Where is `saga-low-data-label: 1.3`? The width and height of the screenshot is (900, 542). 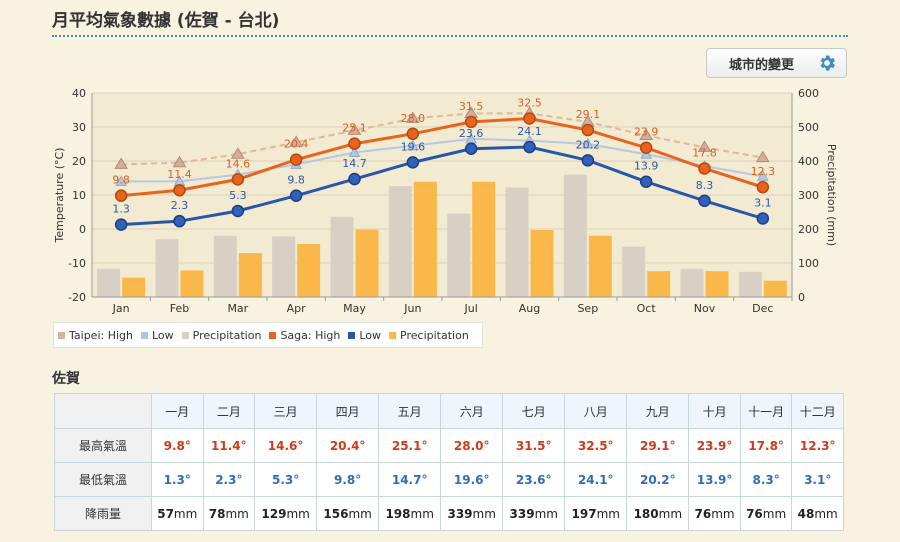
saga-low-data-label: 1.3 is located at coordinates (121, 209).